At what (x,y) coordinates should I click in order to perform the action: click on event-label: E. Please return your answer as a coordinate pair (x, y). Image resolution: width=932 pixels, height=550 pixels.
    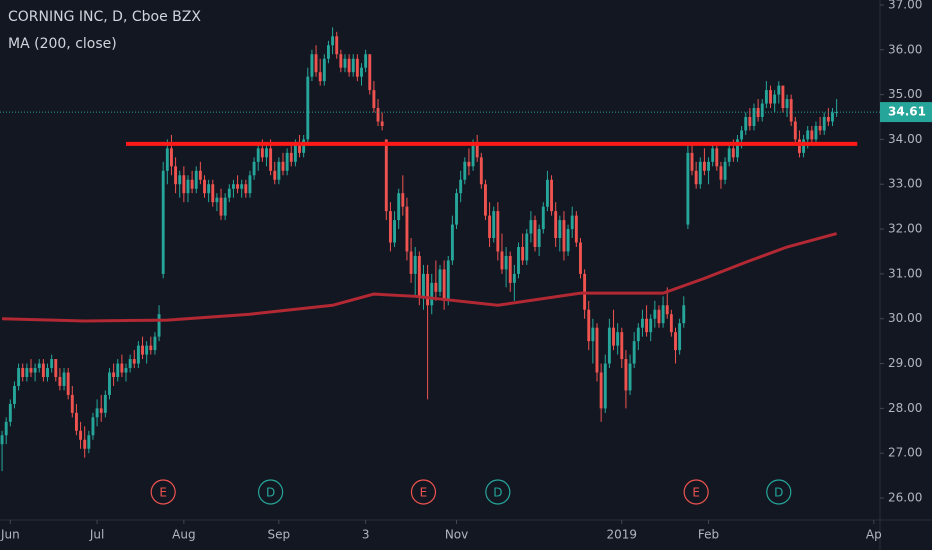
    Looking at the image, I should click on (163, 493).